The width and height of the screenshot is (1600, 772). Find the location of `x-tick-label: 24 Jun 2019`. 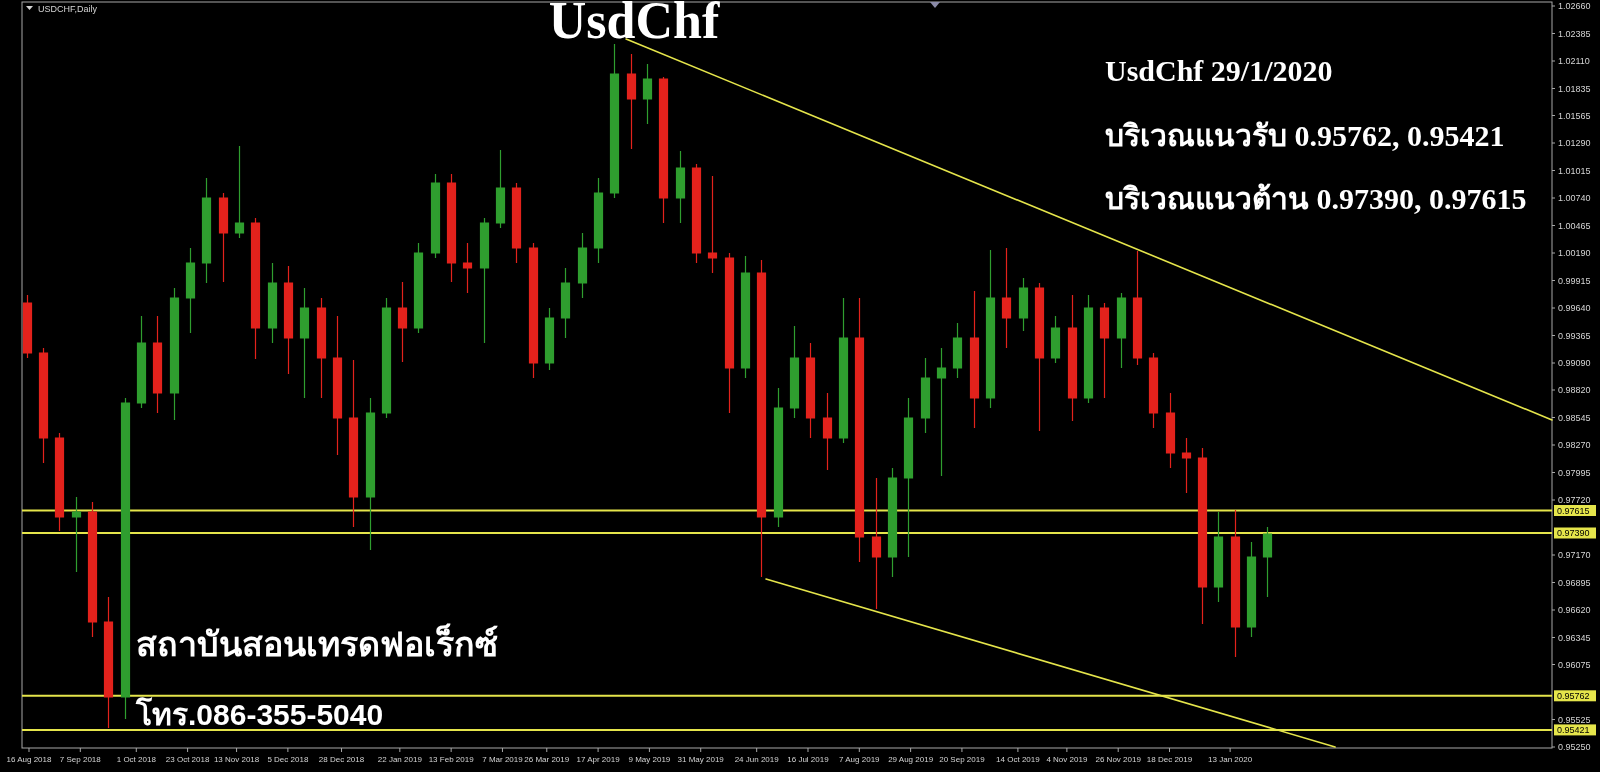

x-tick-label: 24 Jun 2019 is located at coordinates (757, 759).